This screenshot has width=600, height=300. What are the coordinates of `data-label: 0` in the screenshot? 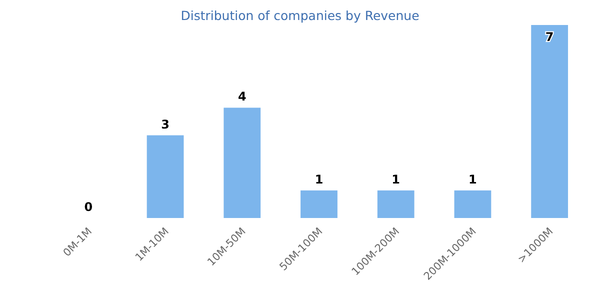 It's located at (88, 207).